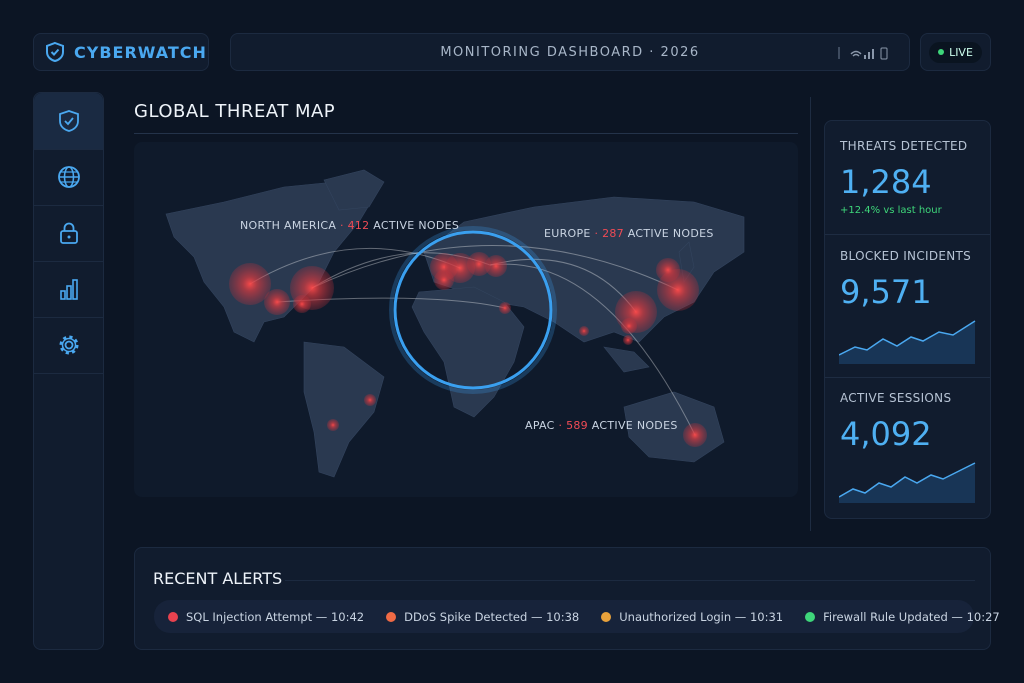 This screenshot has height=683, width=1024. Describe the element at coordinates (218, 578) in the screenshot. I see `alerts-title: RECENT ALERTS` at that location.